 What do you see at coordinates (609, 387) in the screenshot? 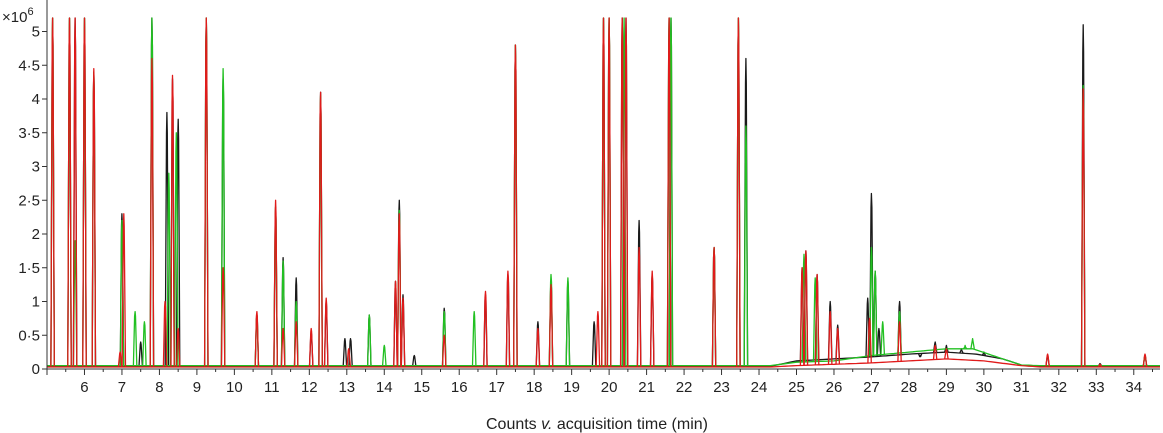
I see `x-tick-label: 20` at bounding box center [609, 387].